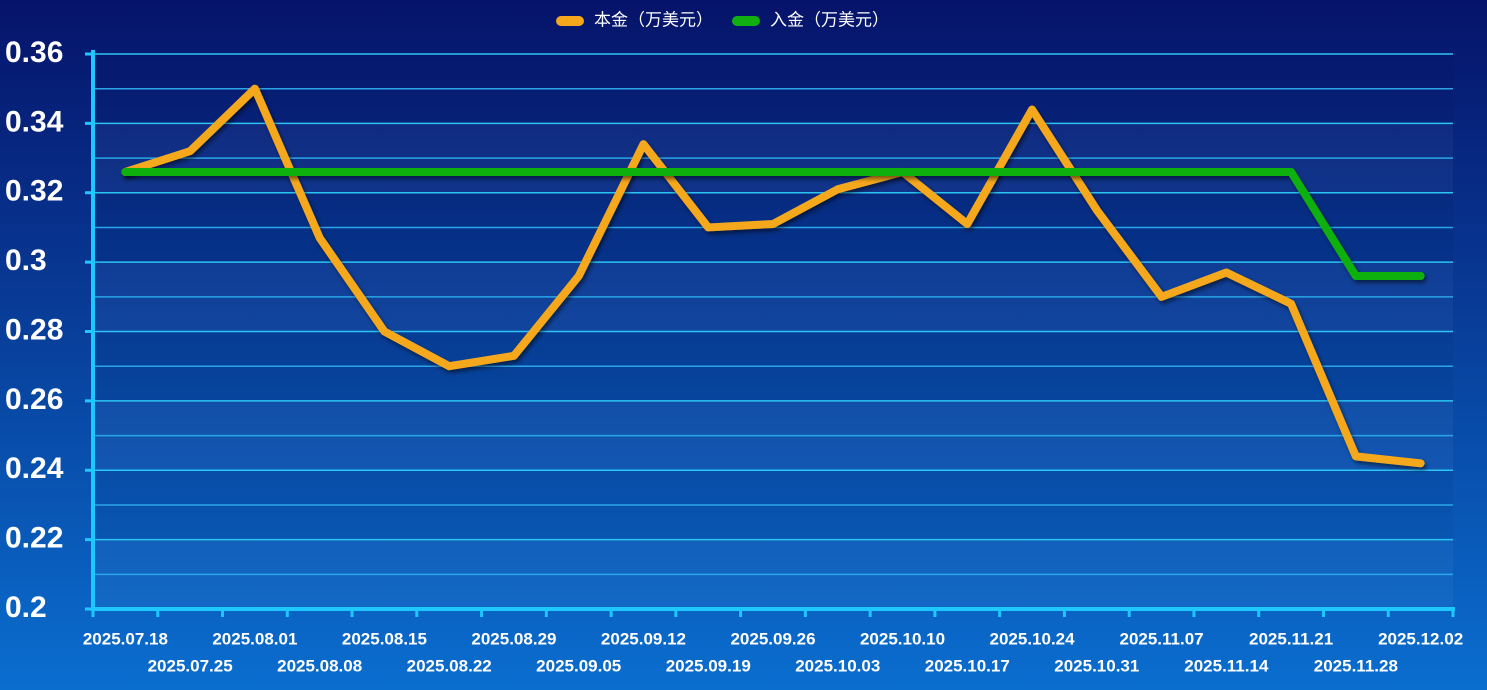 This screenshot has width=1487, height=690. I want to click on x-tick-label: 2025.08.22, so click(449, 665).